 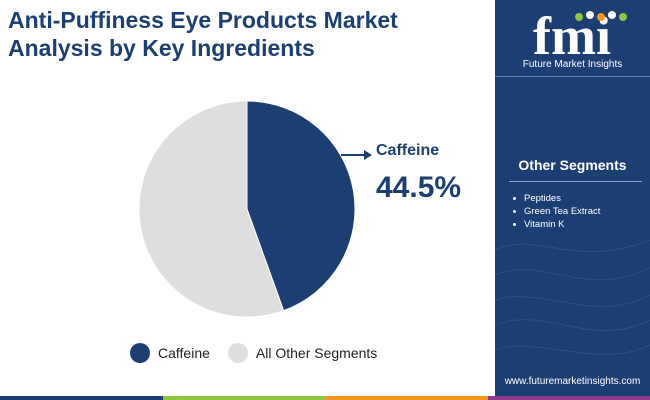 I want to click on logo-text: Future Market Insights, so click(x=572, y=64).